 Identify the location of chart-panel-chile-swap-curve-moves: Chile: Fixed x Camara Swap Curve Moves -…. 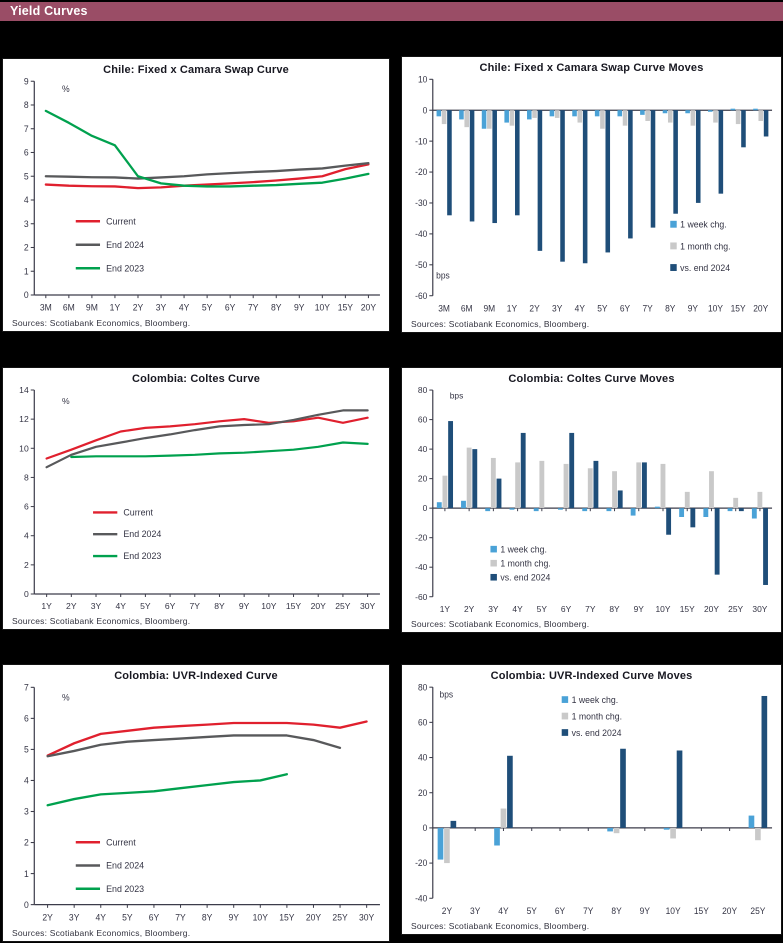
(591, 194).